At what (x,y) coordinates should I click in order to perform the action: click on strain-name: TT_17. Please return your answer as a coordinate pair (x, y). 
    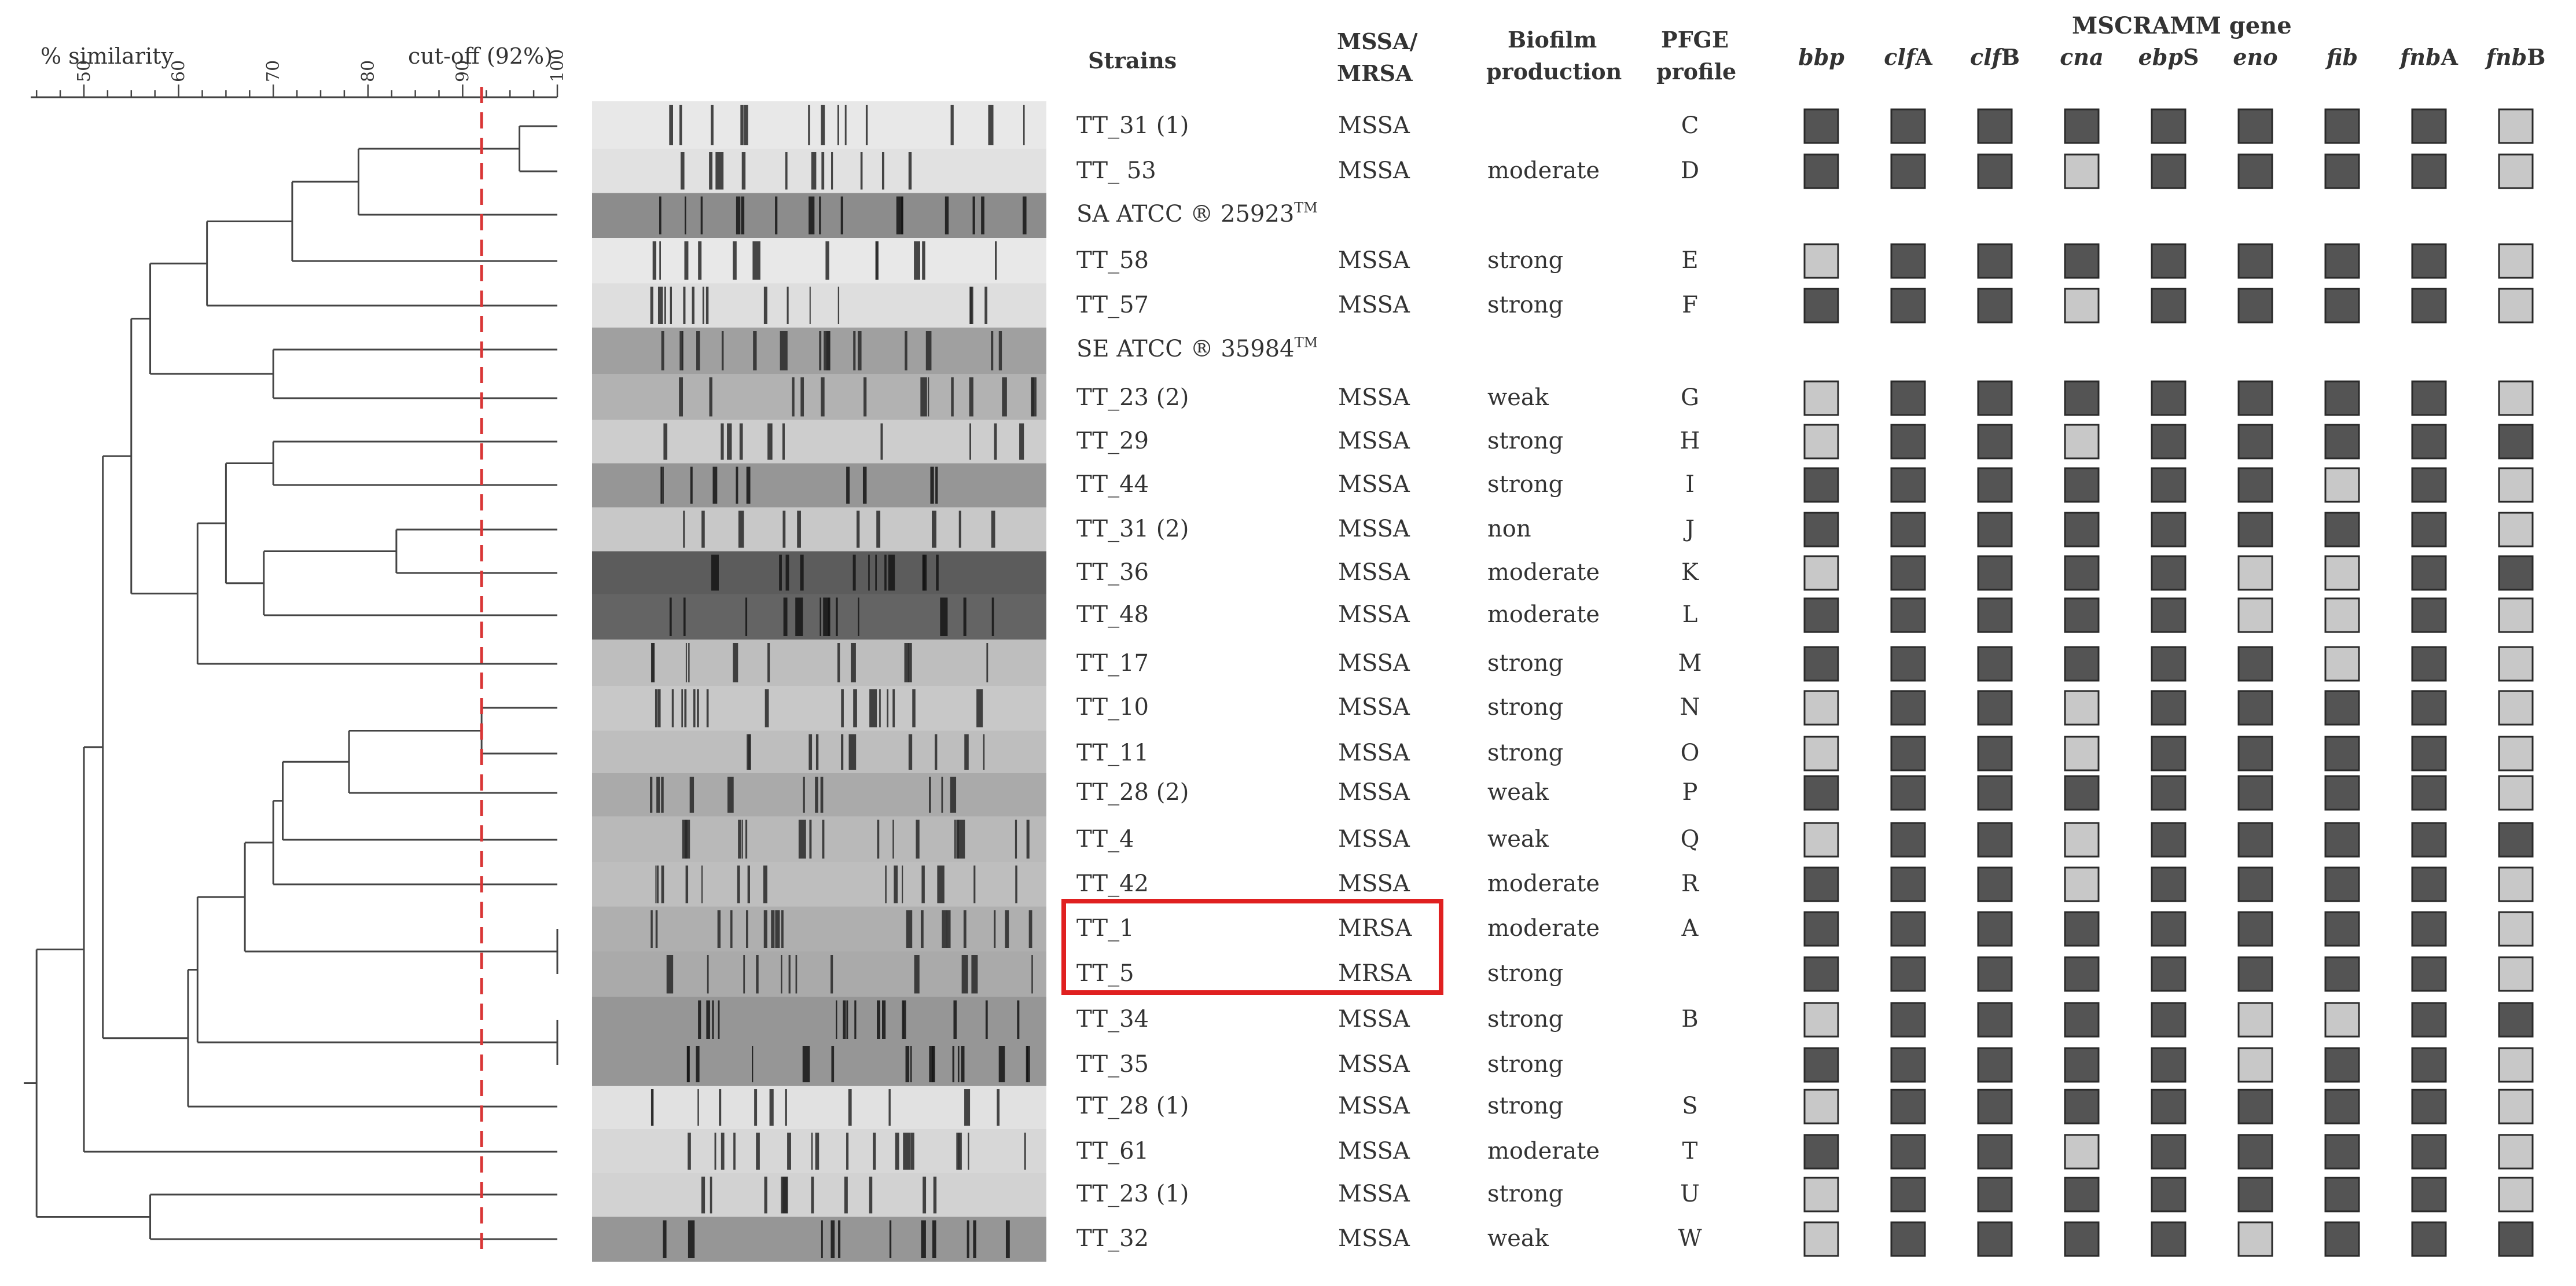
    Looking at the image, I should click on (1112, 663).